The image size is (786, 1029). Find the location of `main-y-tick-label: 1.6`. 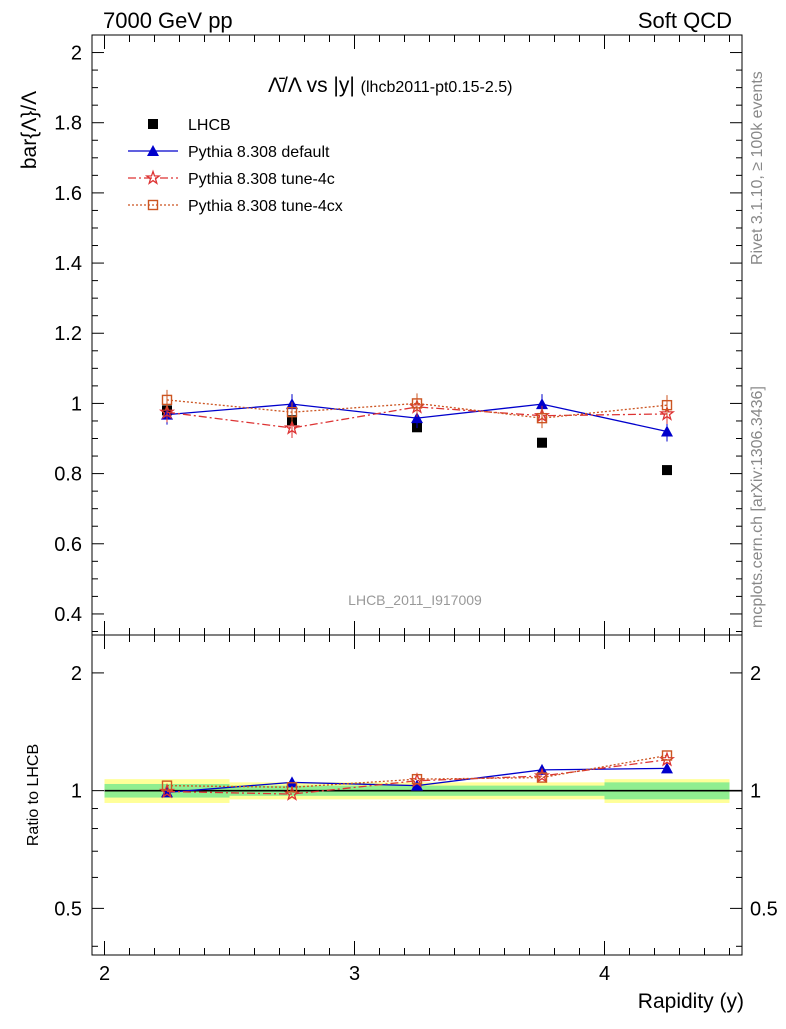

main-y-tick-label: 1.6 is located at coordinates (68, 194).